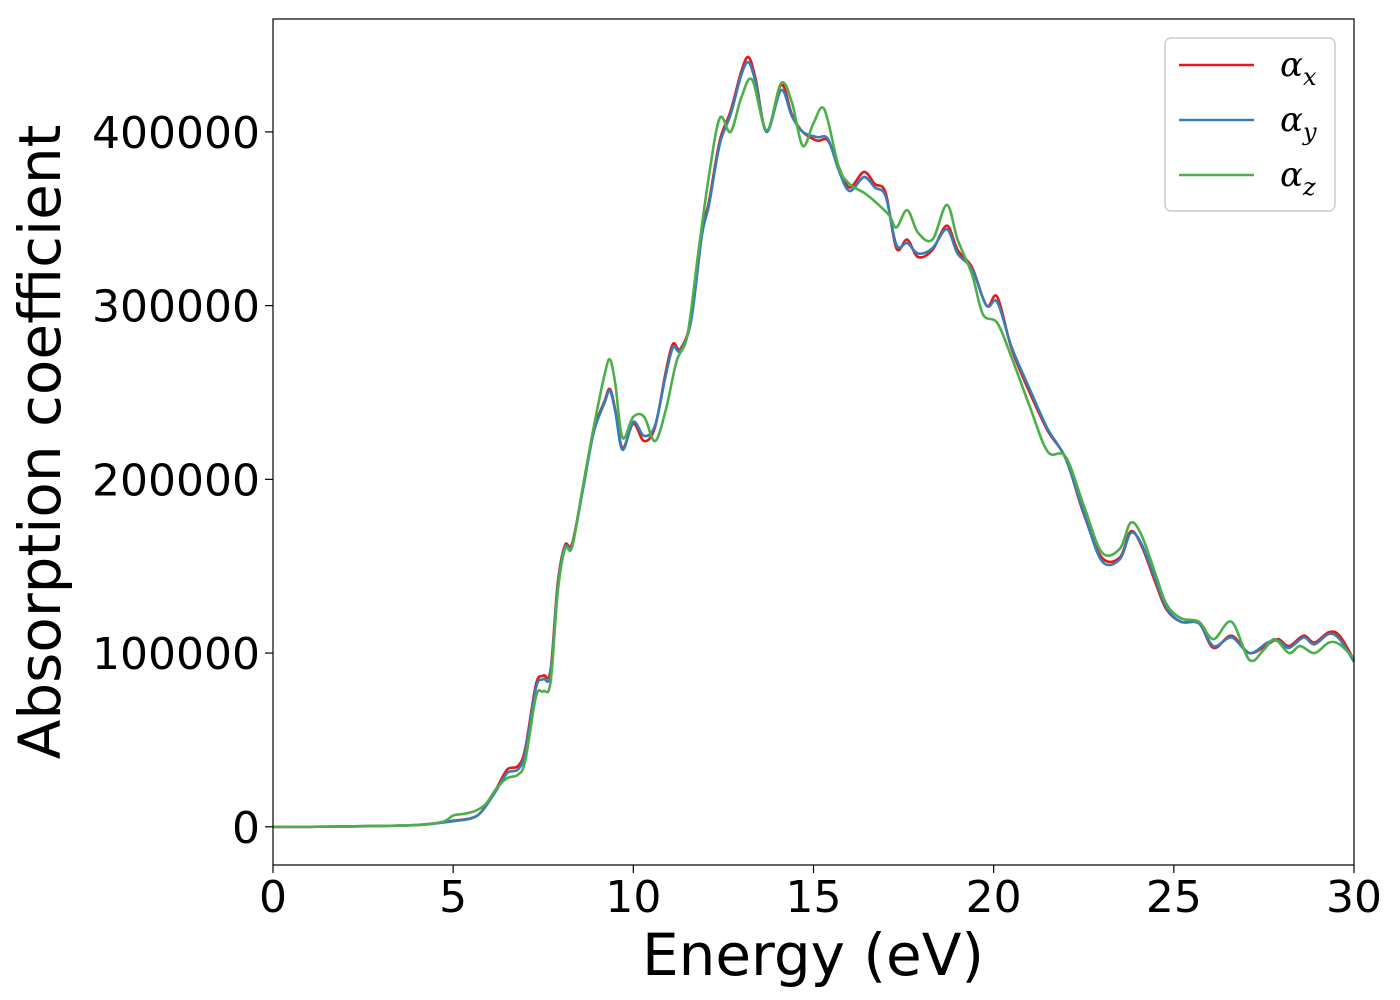 The height and width of the screenshot is (1000, 1400). Describe the element at coordinates (40, 442) in the screenshot. I see `y-axis-title: Absorption coefficient` at that location.